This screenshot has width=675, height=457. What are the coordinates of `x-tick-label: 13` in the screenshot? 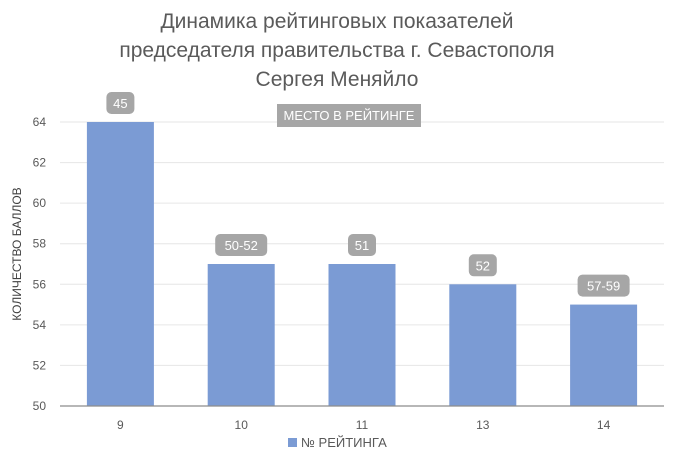 It's located at (483, 425).